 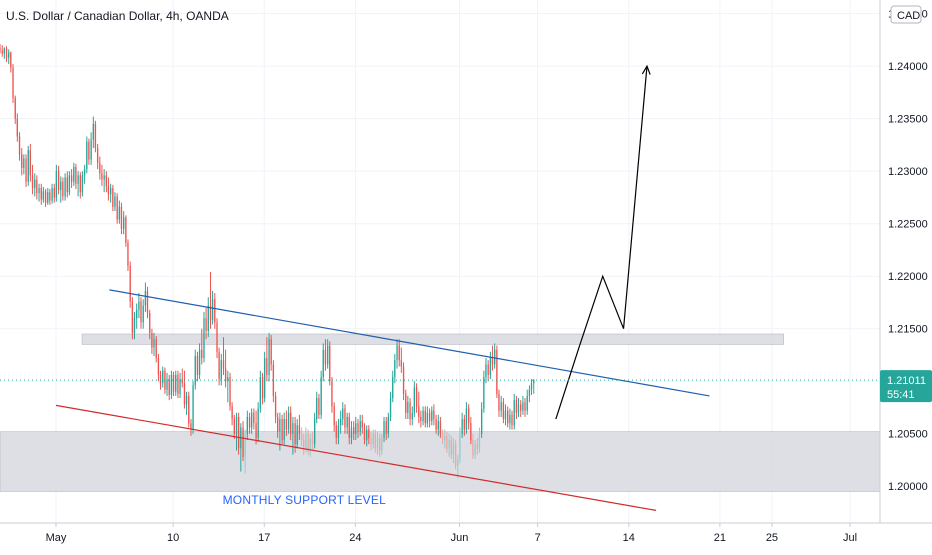 What do you see at coordinates (601, 243) in the screenshot?
I see `projected-path` at bounding box center [601, 243].